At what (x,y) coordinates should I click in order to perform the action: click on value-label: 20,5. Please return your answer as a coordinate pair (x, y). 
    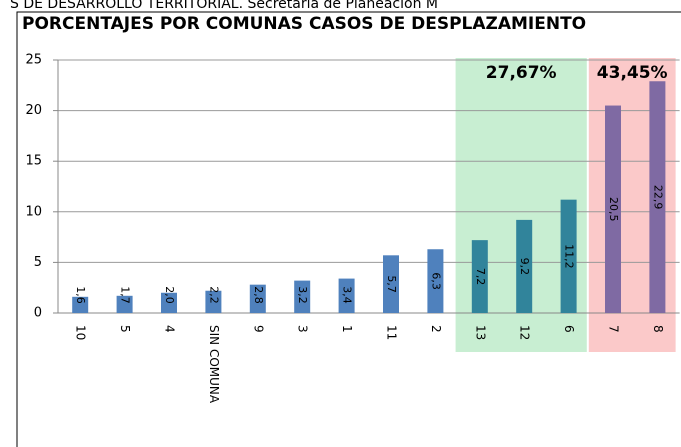
    Looking at the image, I should click on (613, 209).